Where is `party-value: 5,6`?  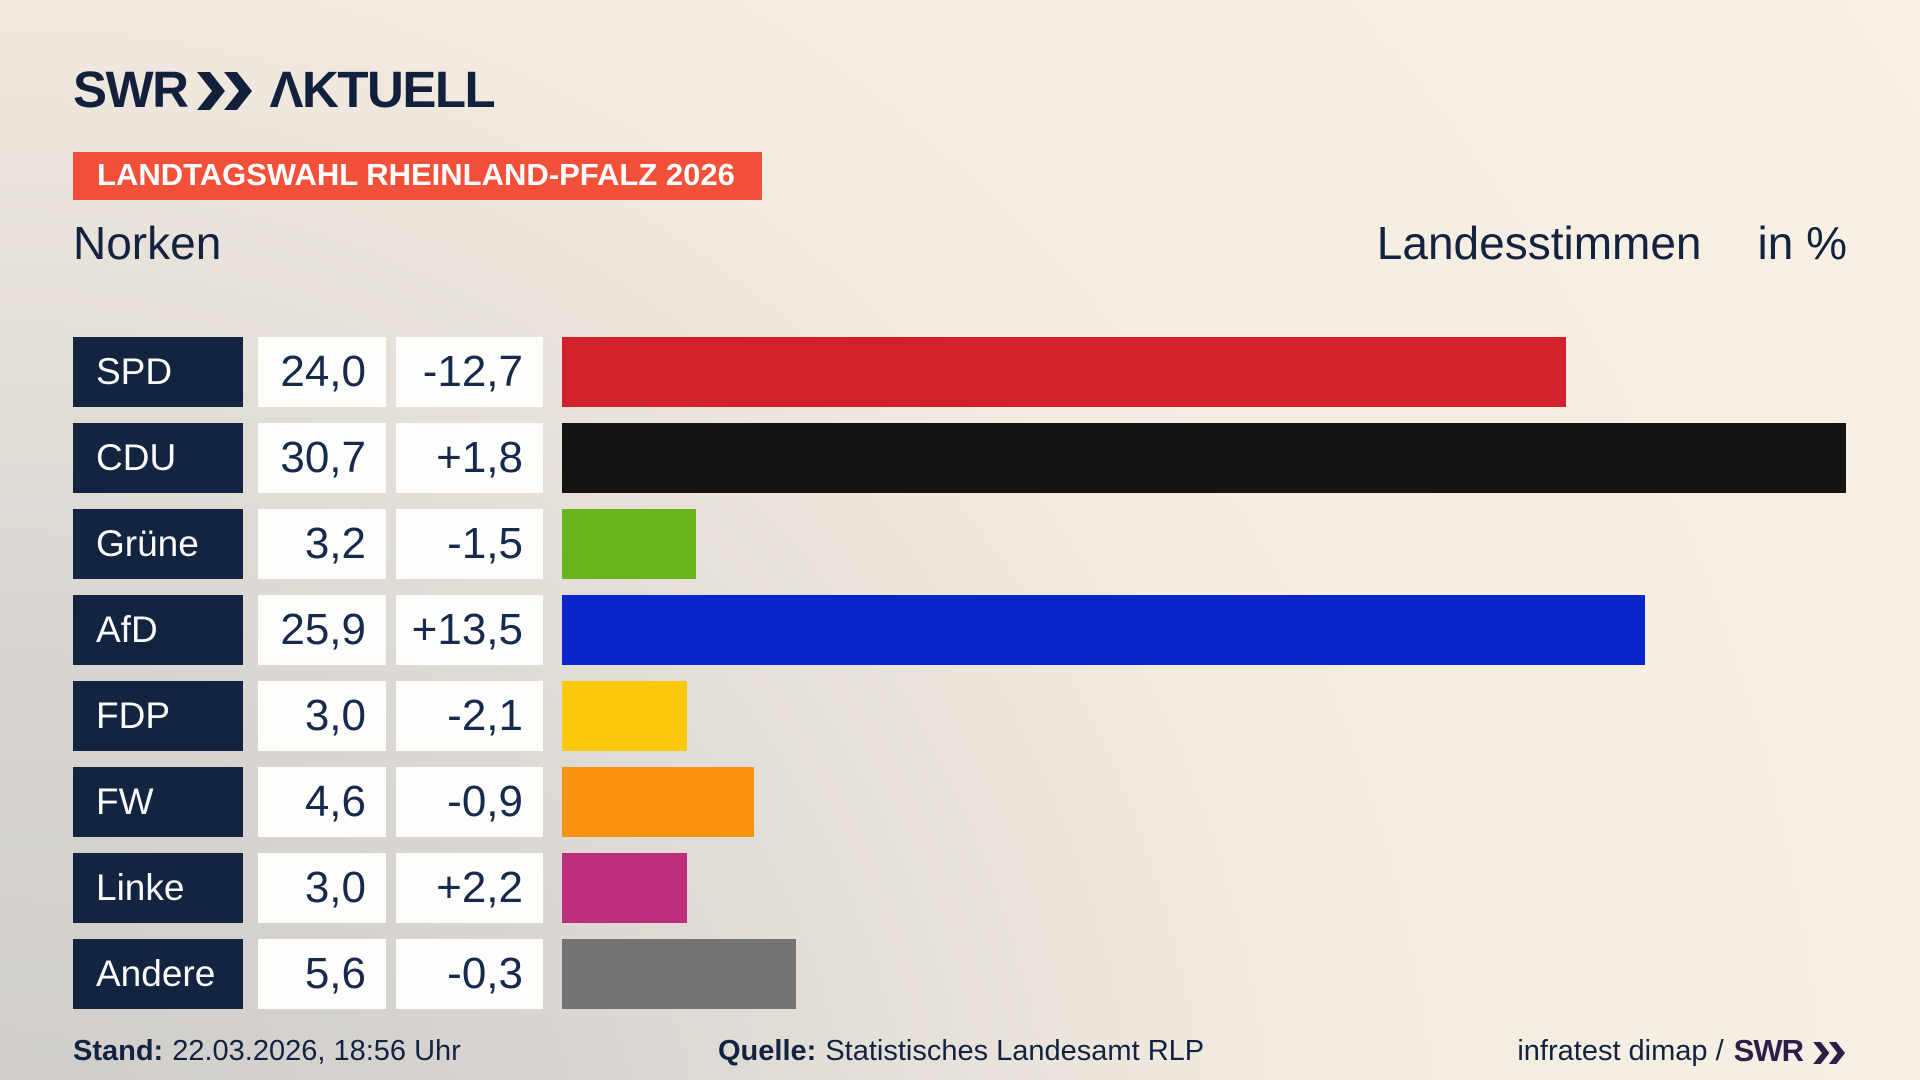
party-value: 5,6 is located at coordinates (322, 974).